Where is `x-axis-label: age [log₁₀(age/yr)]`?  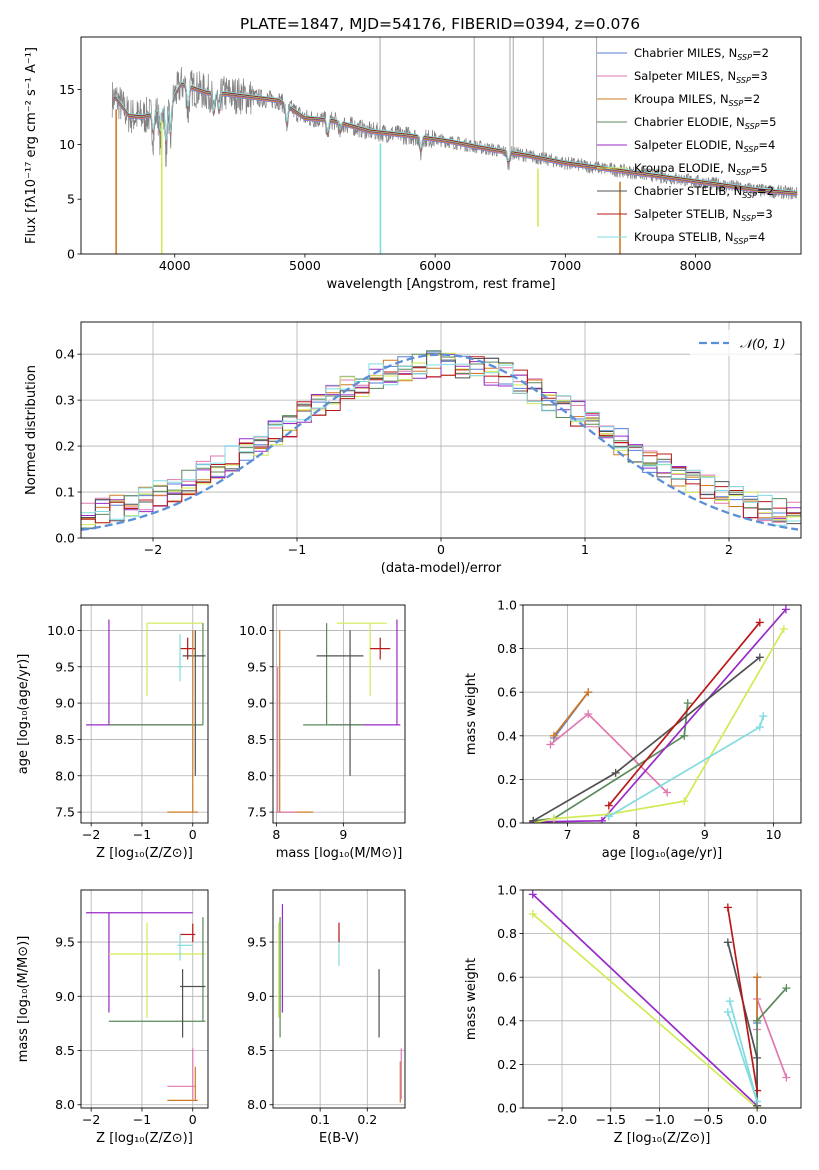 x-axis-label: age [log₁₀(age/yr)] is located at coordinates (662, 853).